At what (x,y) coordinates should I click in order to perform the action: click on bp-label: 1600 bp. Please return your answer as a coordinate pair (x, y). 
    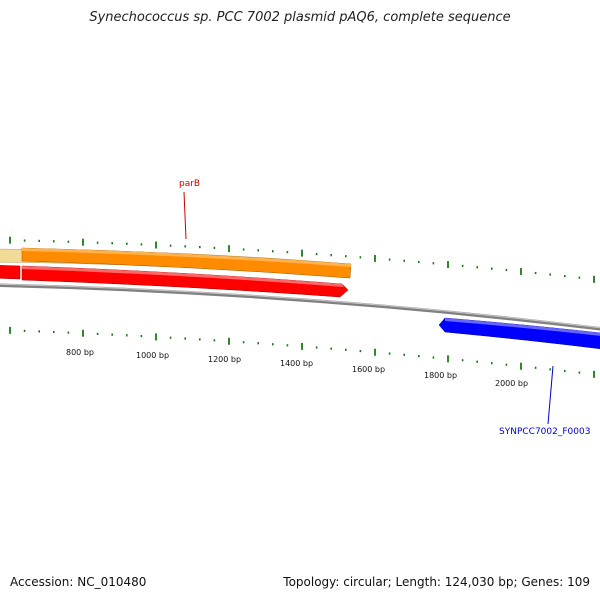
    Looking at the image, I should click on (368, 369).